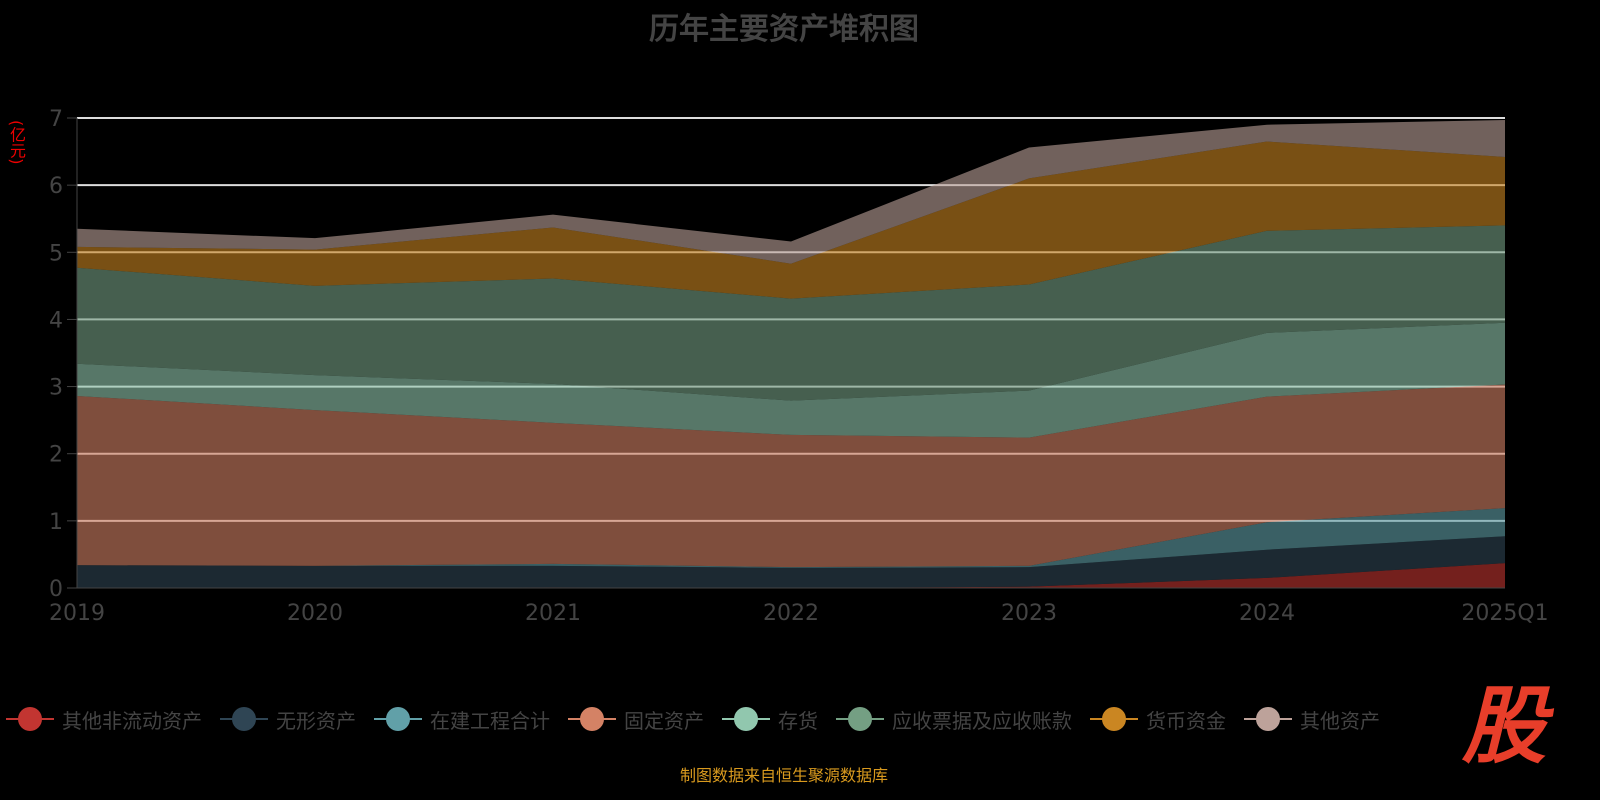 This screenshot has height=800, width=1600. What do you see at coordinates (56, 589) in the screenshot?
I see `y-tick-label: 0` at bounding box center [56, 589].